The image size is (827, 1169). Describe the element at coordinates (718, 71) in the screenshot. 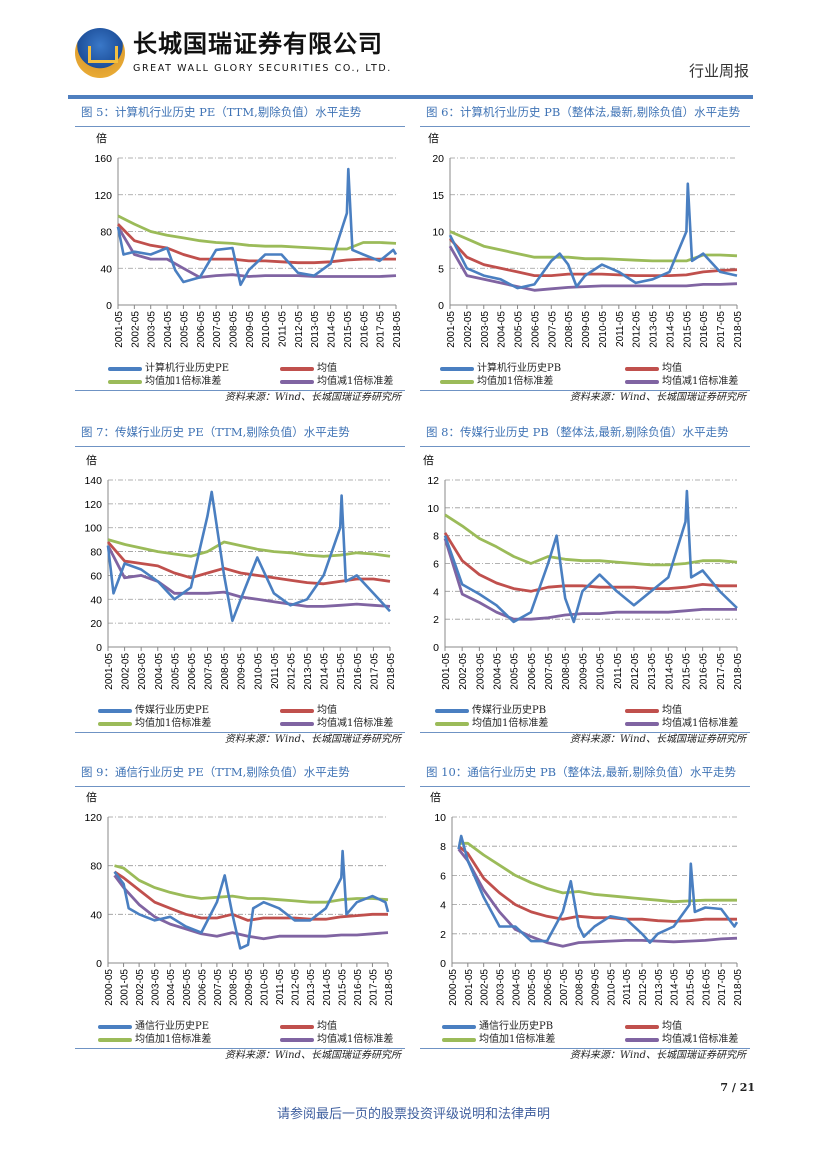

I see `report-type: 行业周报` at that location.